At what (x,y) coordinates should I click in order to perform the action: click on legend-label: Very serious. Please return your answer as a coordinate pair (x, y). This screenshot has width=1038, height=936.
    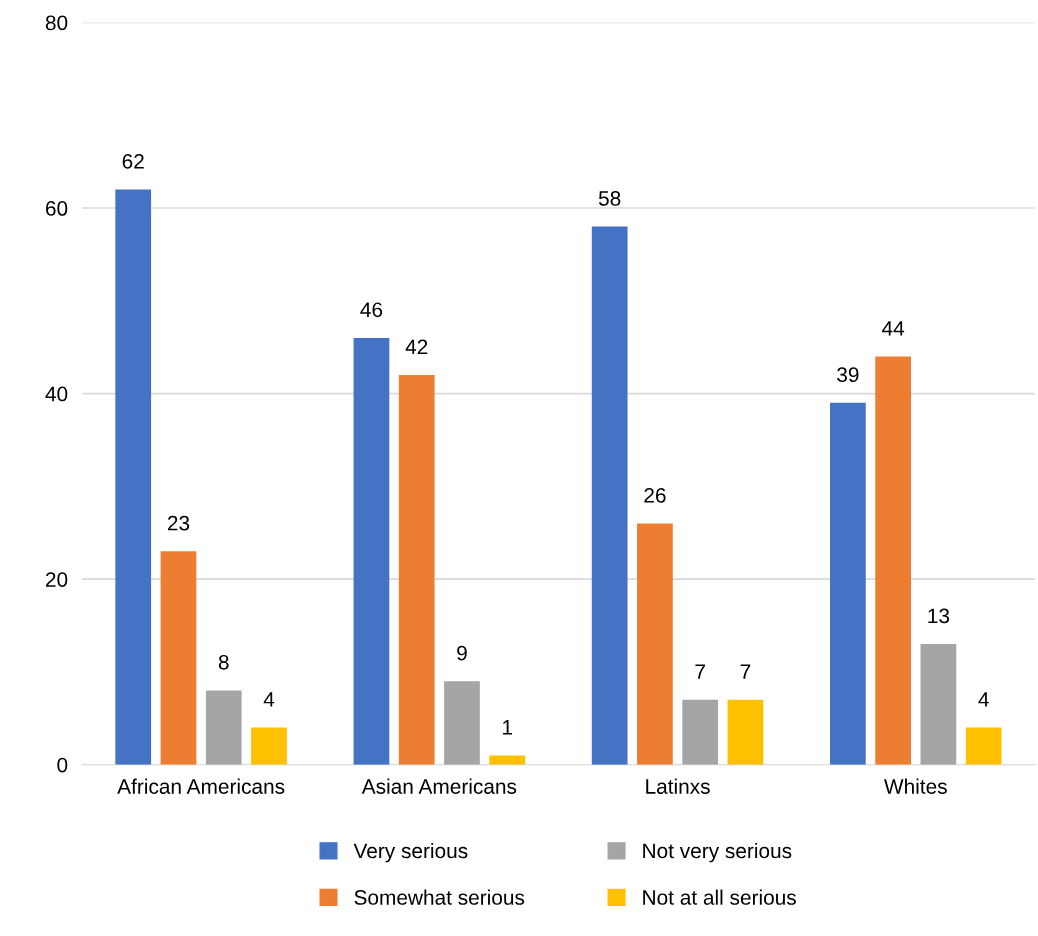
    Looking at the image, I should click on (410, 852).